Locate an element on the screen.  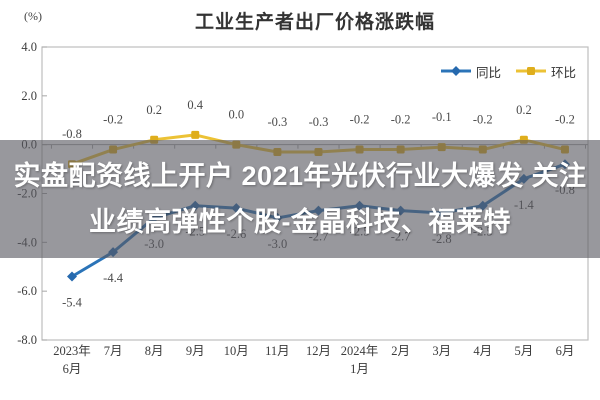
x-axis-category-label: 8月 is located at coordinates (154, 351).